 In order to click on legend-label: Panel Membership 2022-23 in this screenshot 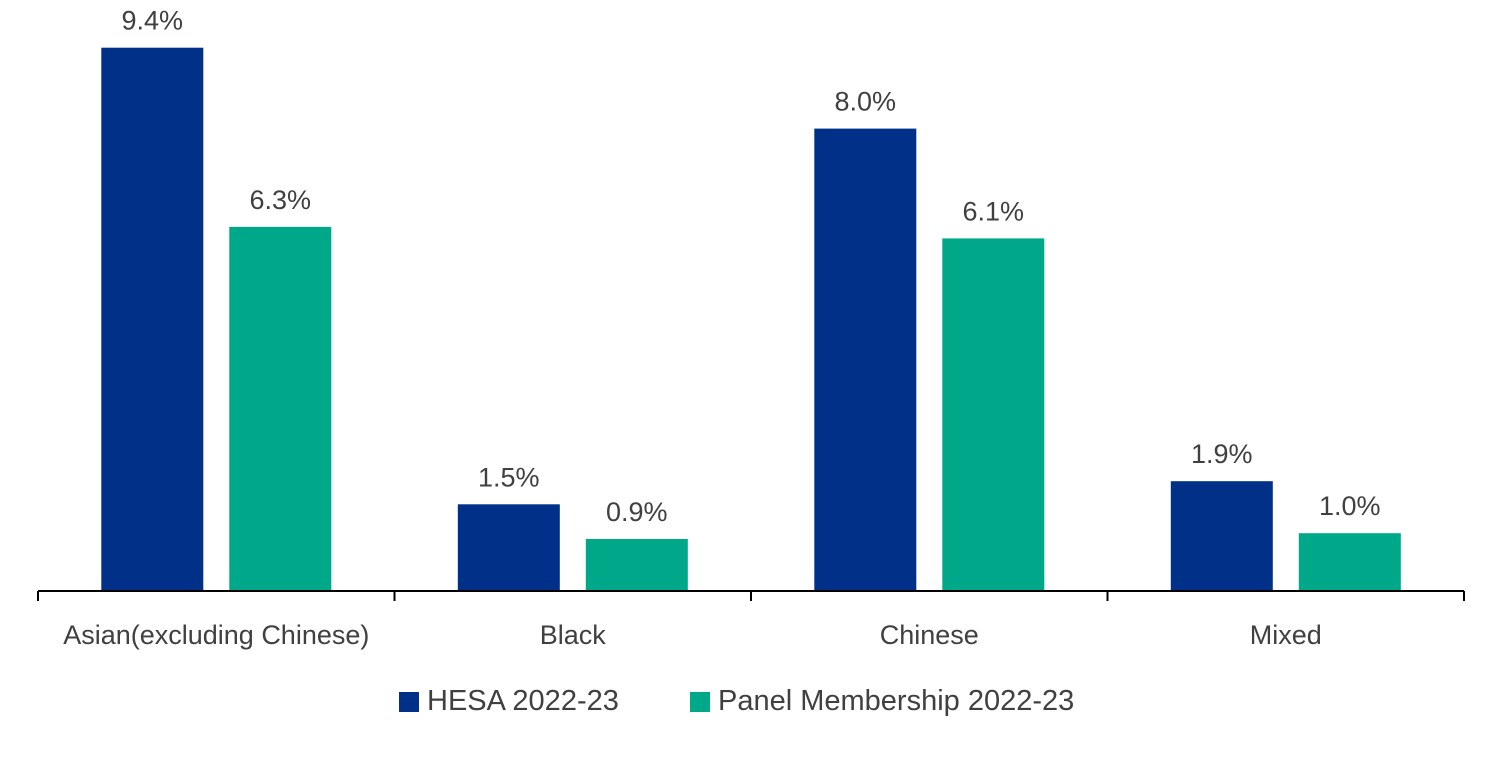, I will do `click(896, 701)`.